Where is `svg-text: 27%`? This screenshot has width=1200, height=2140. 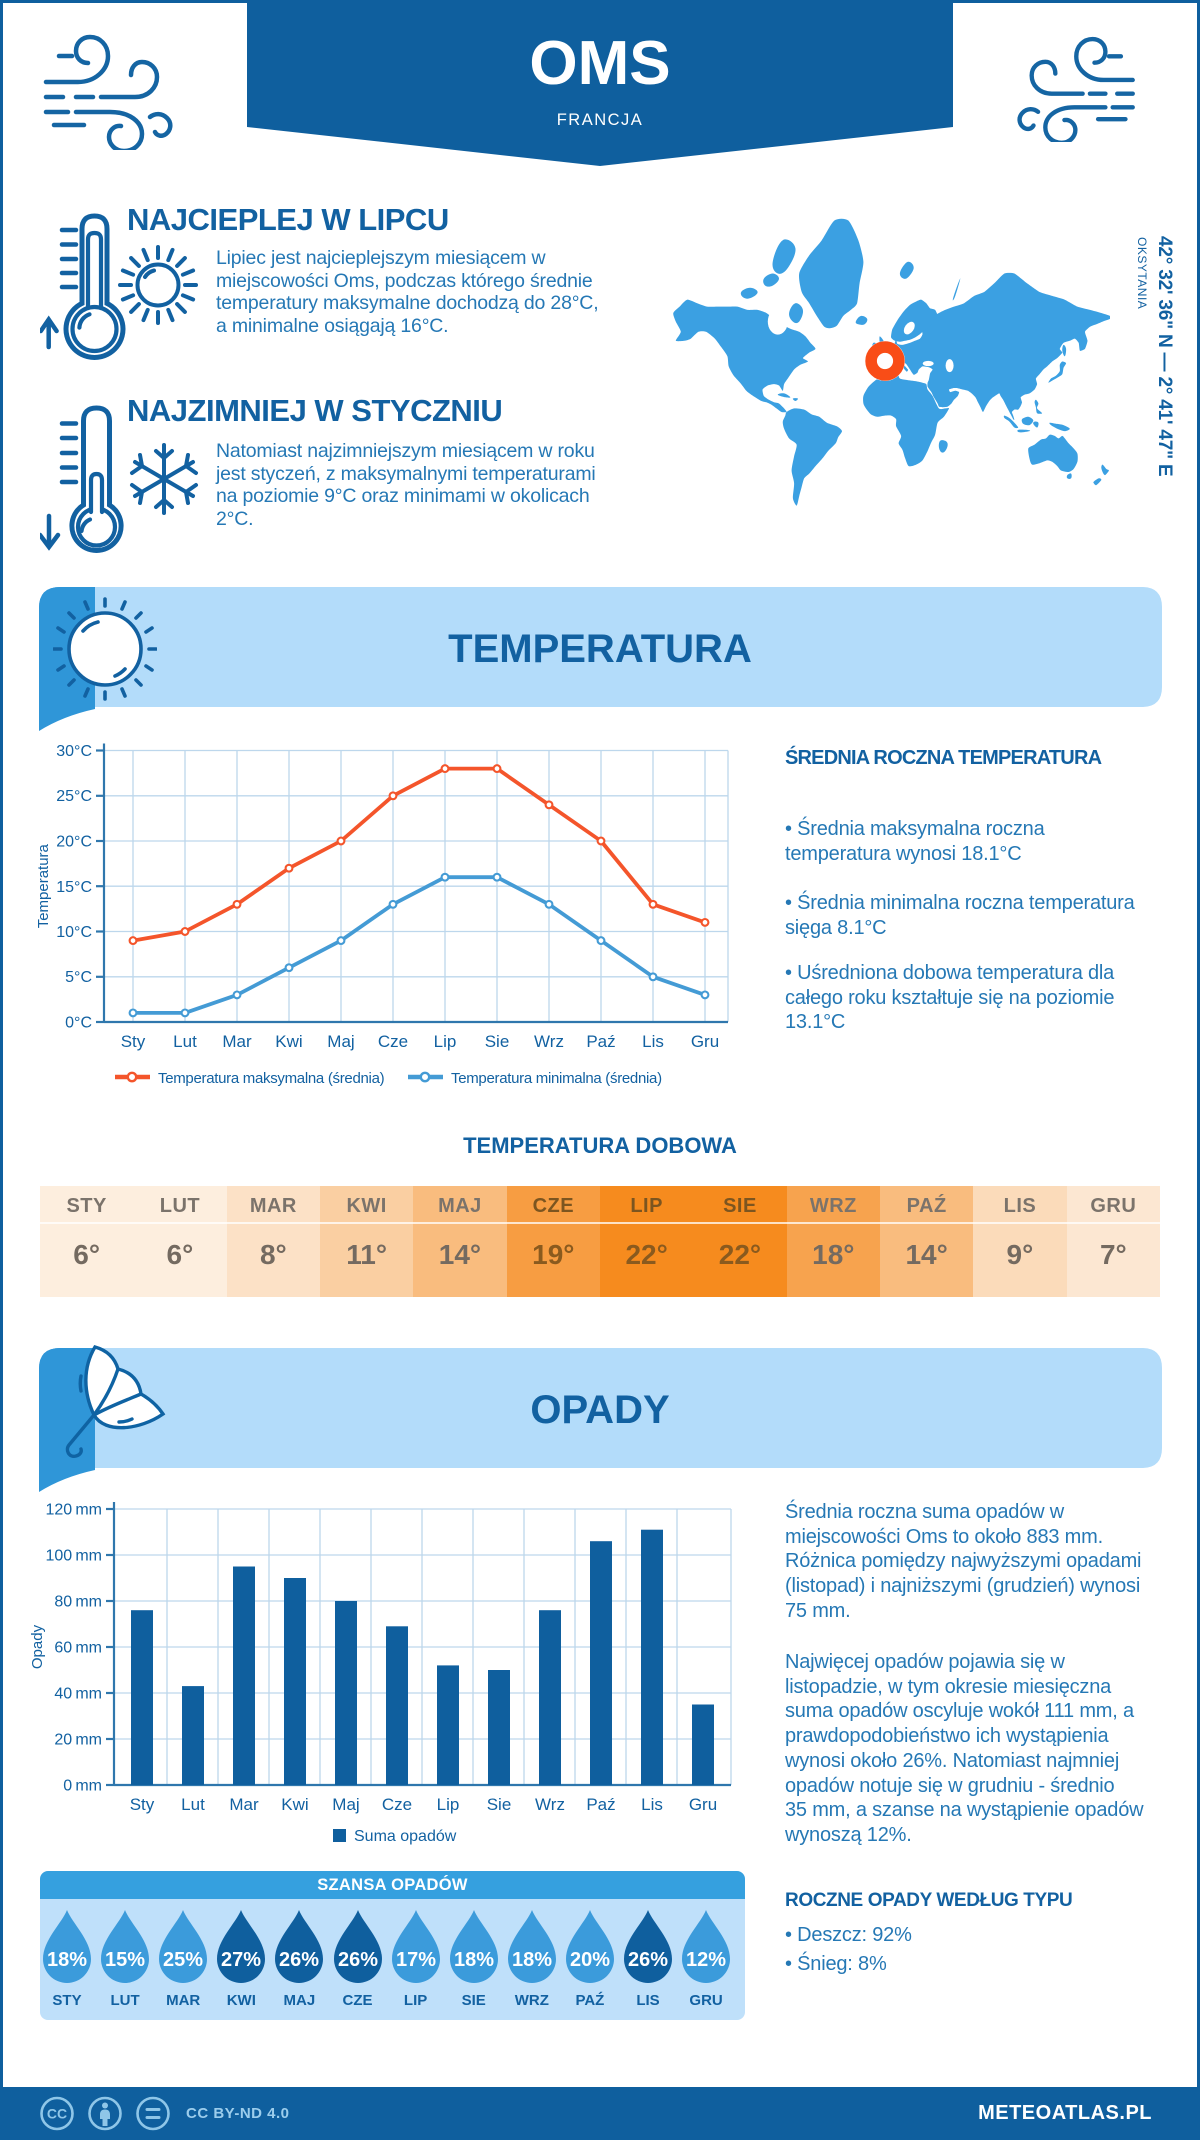 svg-text: 27% is located at coordinates (241, 1960).